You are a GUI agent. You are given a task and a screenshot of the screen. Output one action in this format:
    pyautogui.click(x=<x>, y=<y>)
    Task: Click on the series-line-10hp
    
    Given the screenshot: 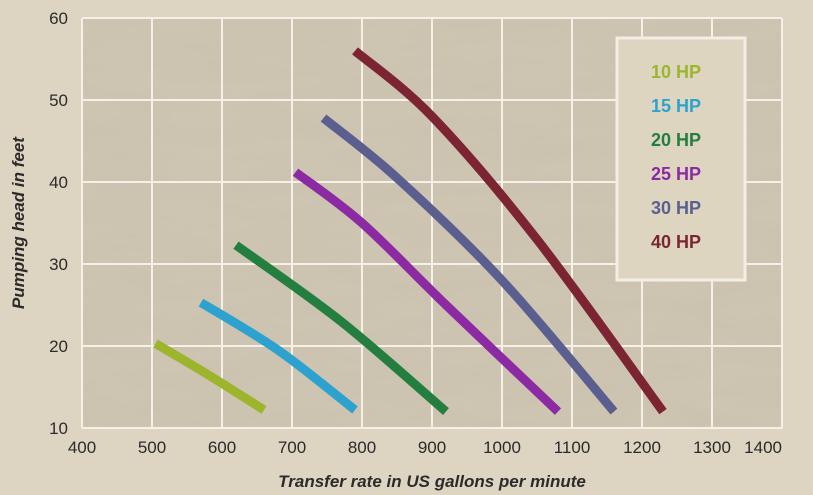 What is the action you would take?
    pyautogui.click(x=210, y=376)
    